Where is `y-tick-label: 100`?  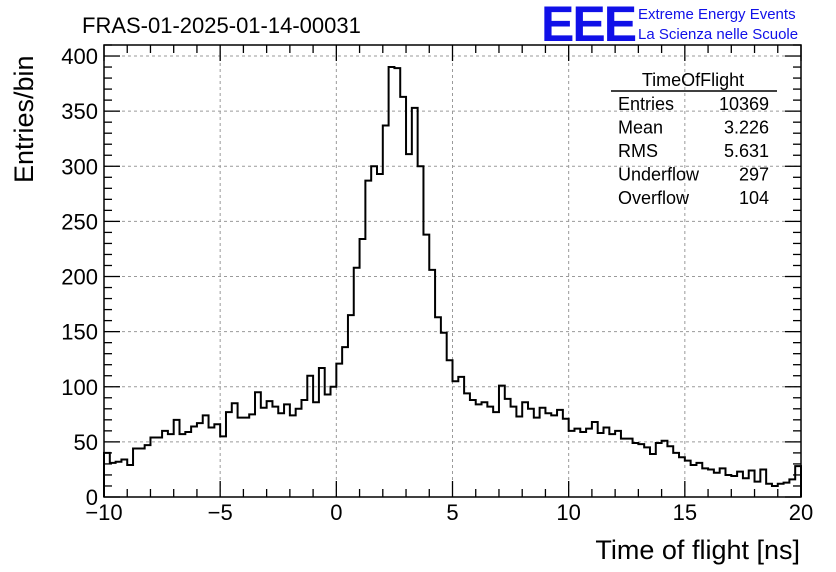 y-tick-label: 100 is located at coordinates (79, 387).